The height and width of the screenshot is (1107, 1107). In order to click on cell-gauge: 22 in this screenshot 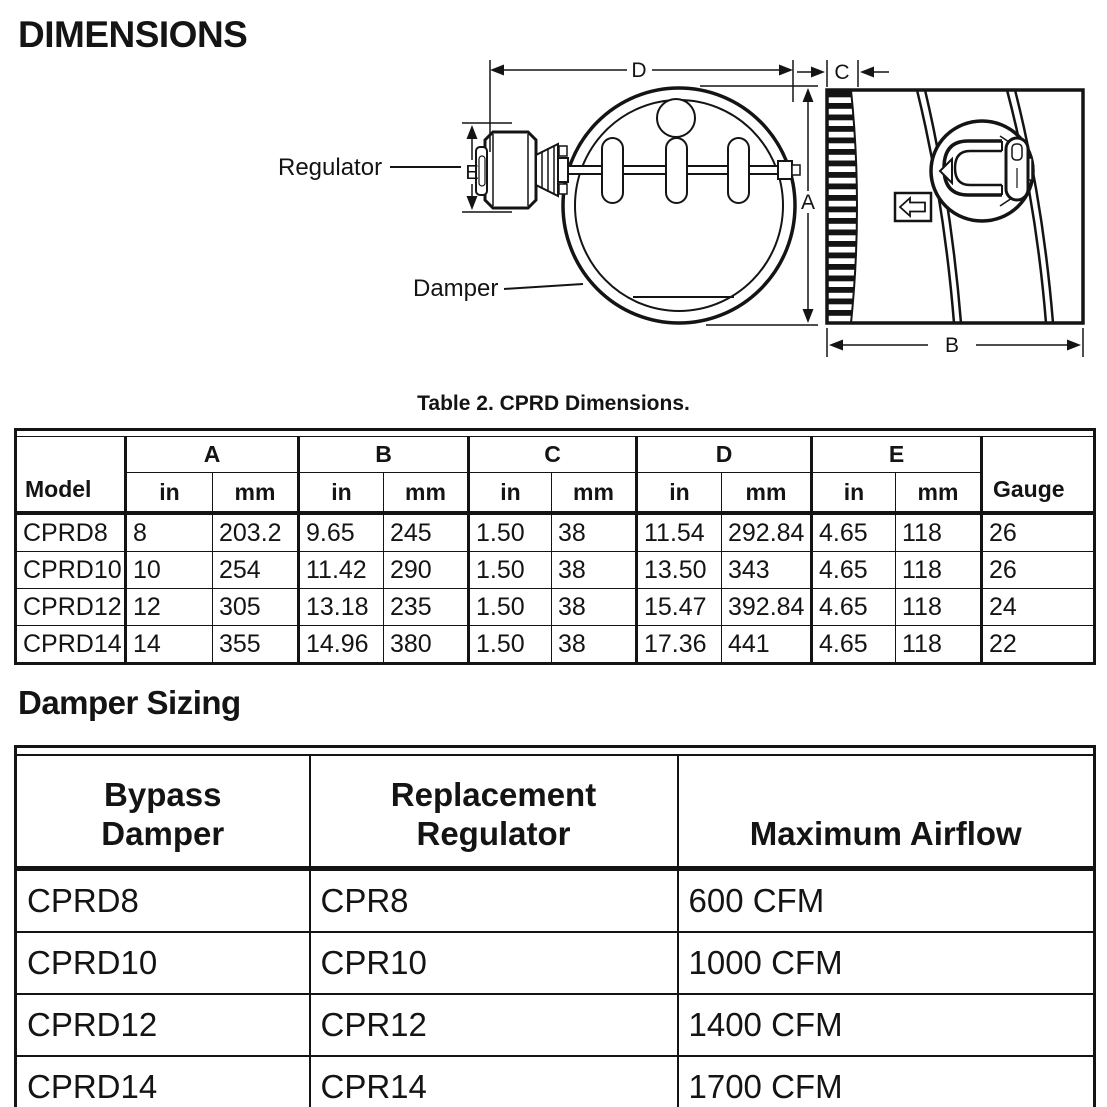, I will do `click(1037, 644)`.